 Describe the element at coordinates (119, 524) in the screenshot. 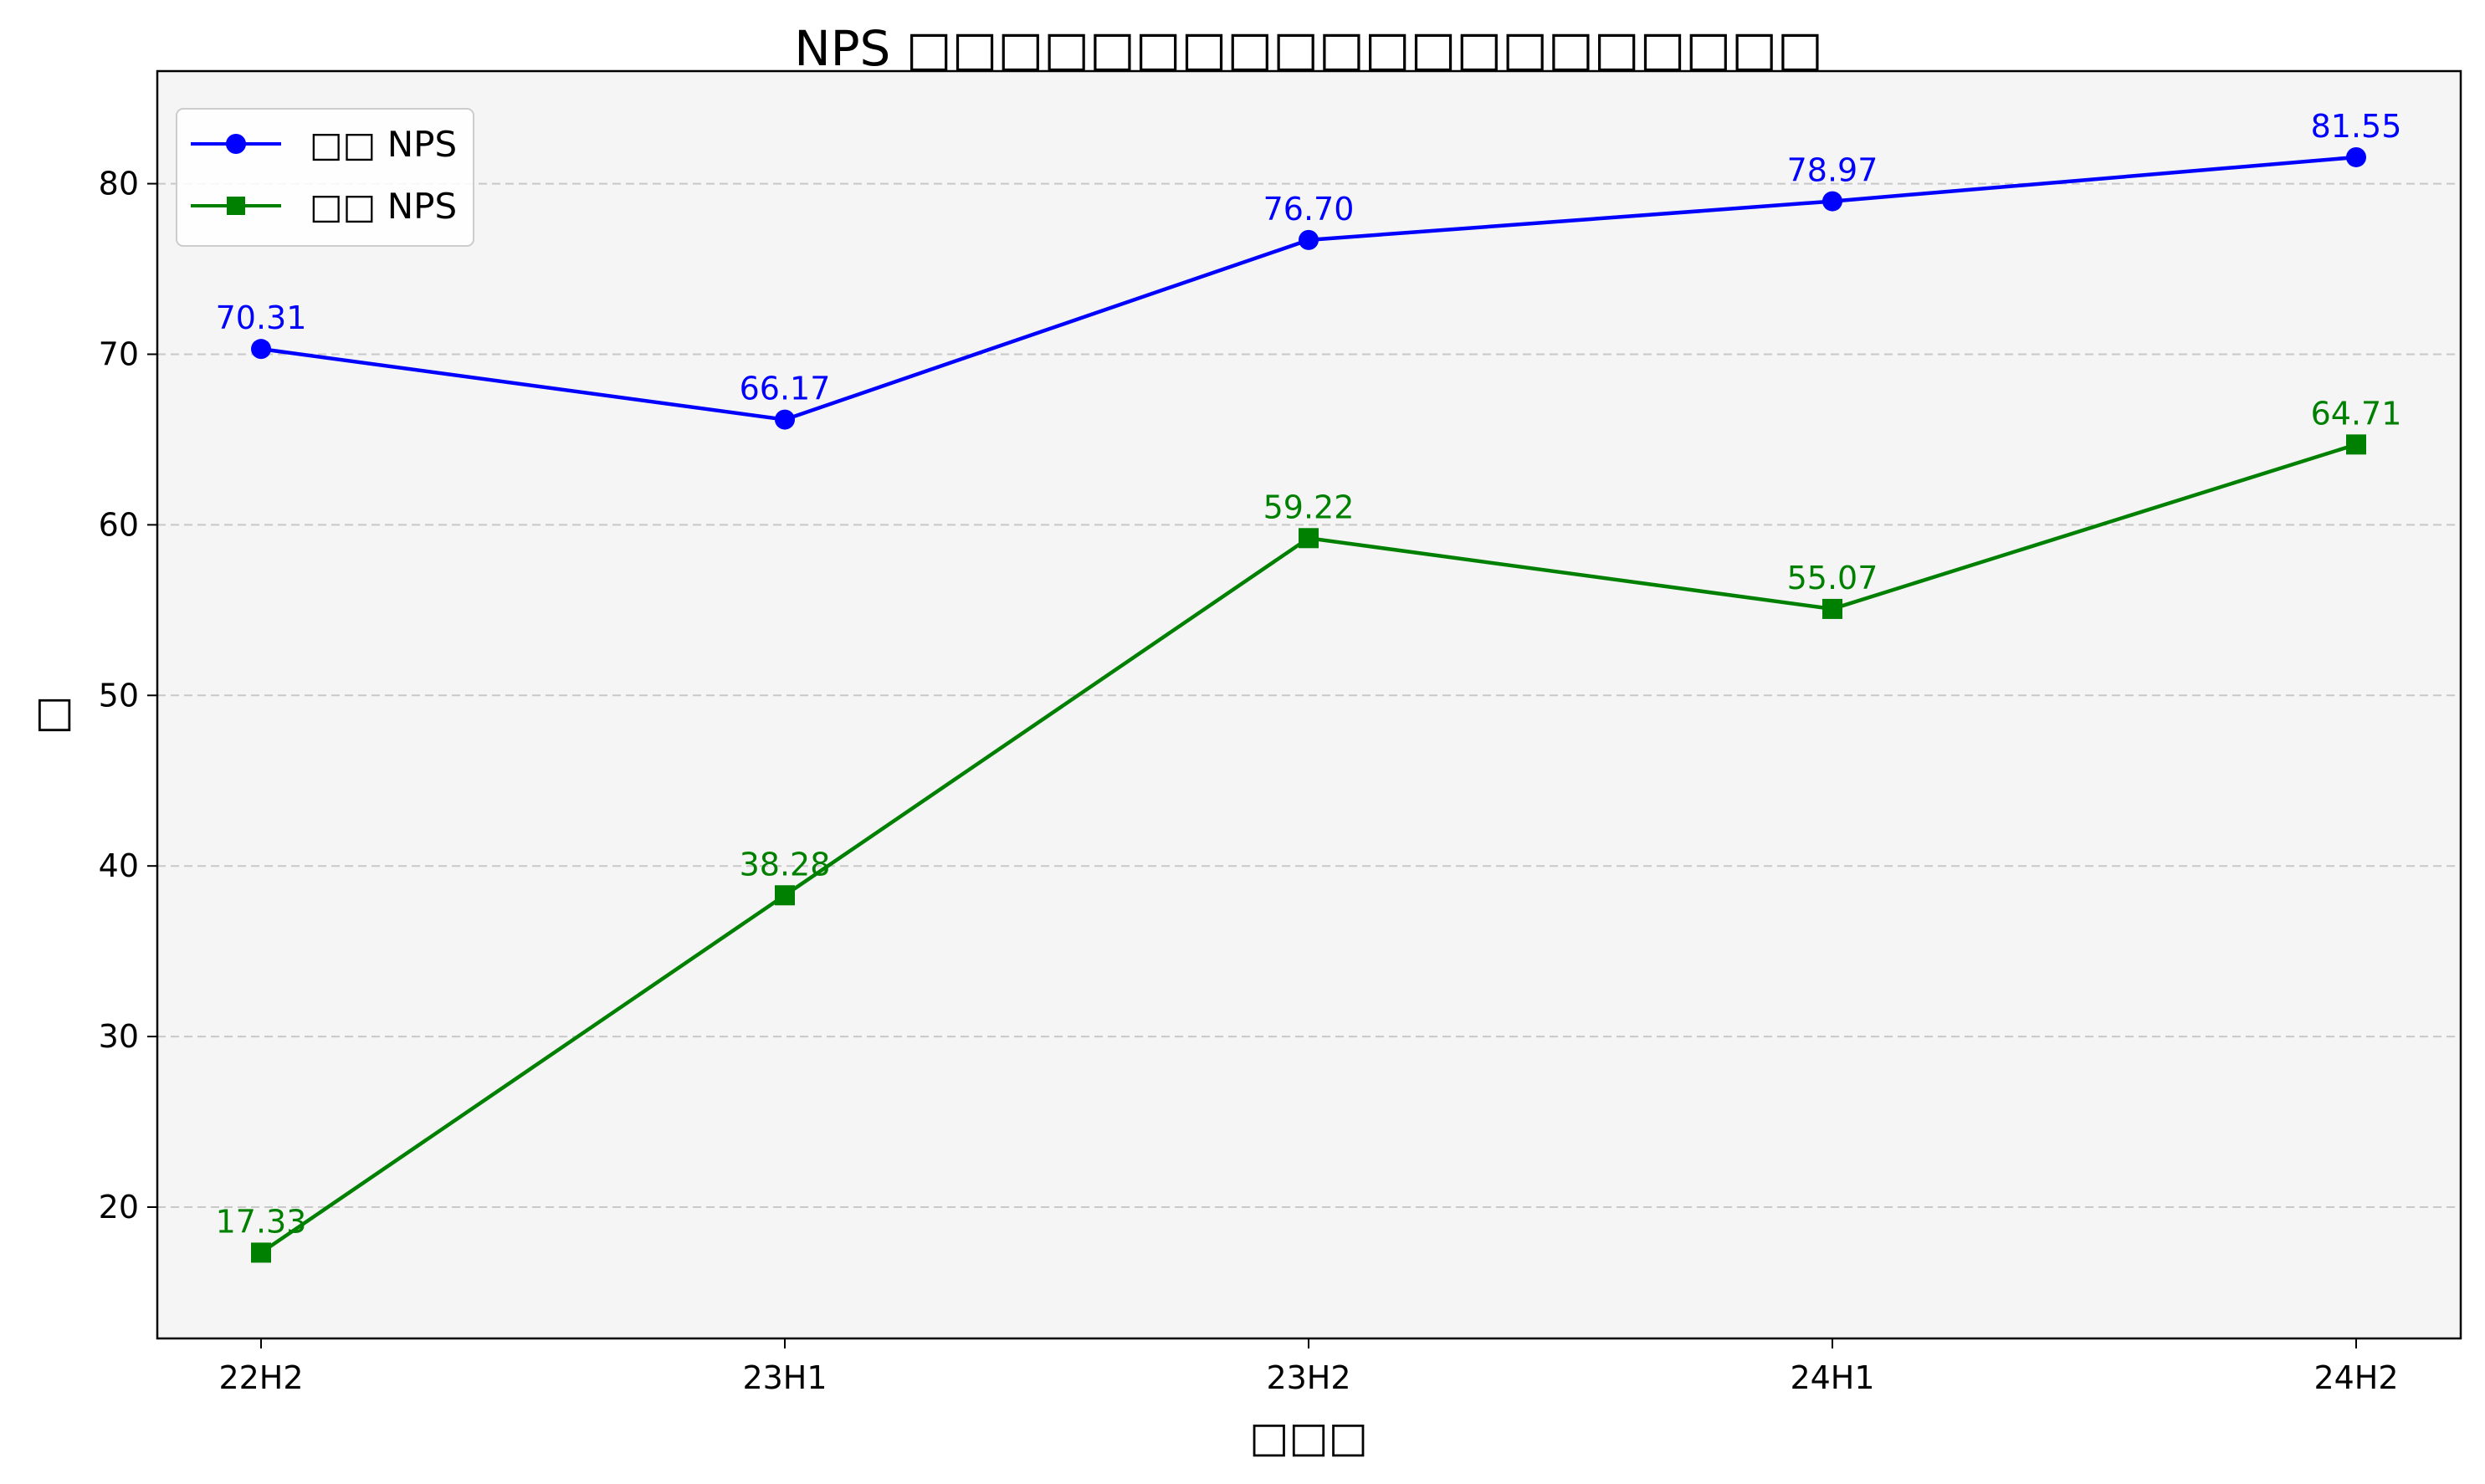

I see `y-tick-label: 60` at that location.